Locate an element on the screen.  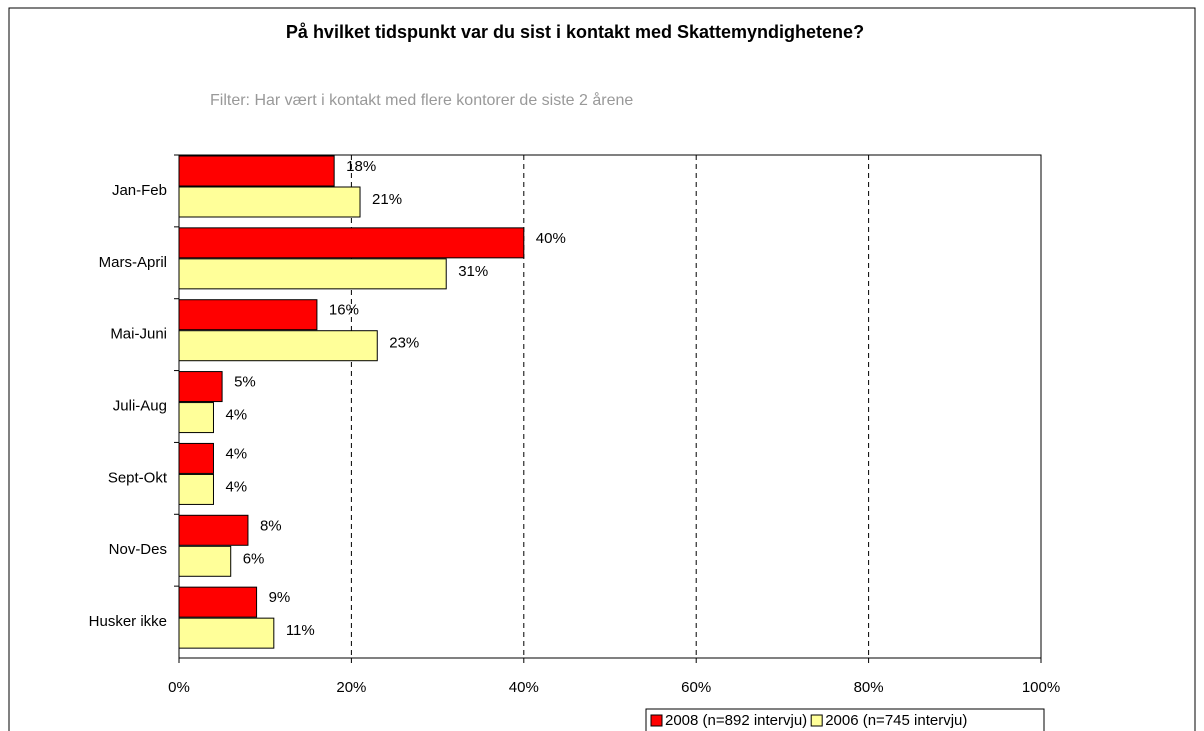
y-tick-label: Sept-Okt is located at coordinates (138, 477).